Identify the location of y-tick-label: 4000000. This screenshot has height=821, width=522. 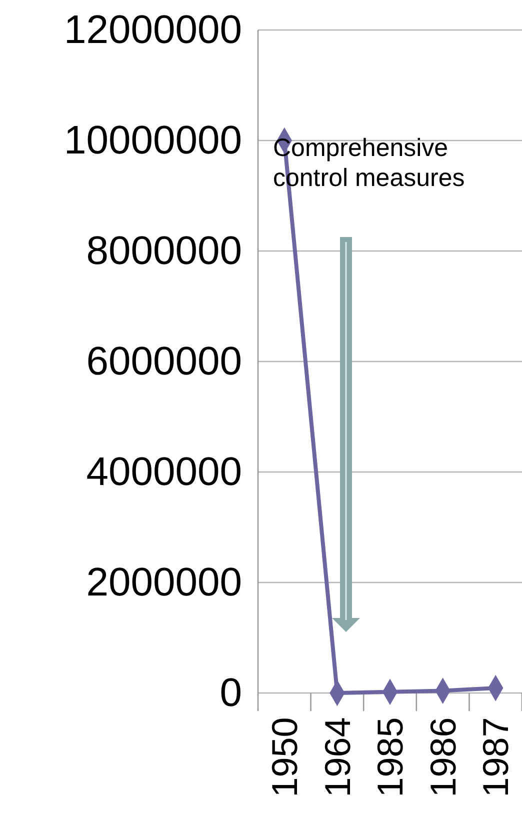
(164, 472).